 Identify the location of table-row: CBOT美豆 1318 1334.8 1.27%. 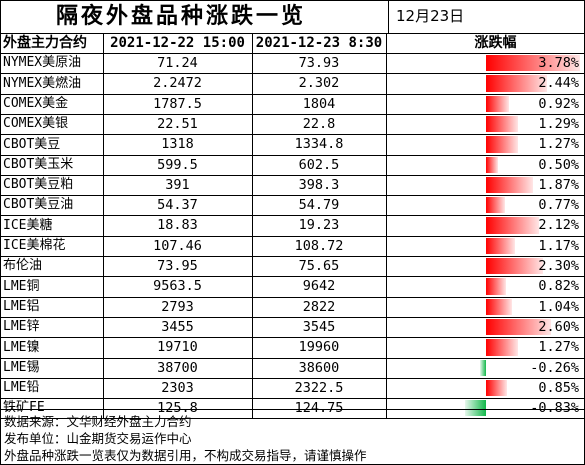
(292, 144).